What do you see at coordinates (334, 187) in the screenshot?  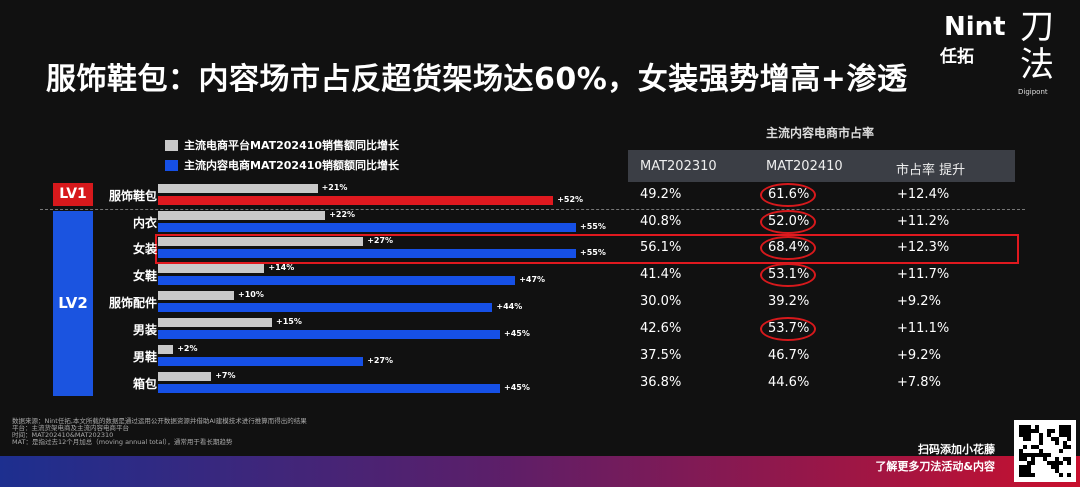 I see `bar-data-label: +21%` at bounding box center [334, 187].